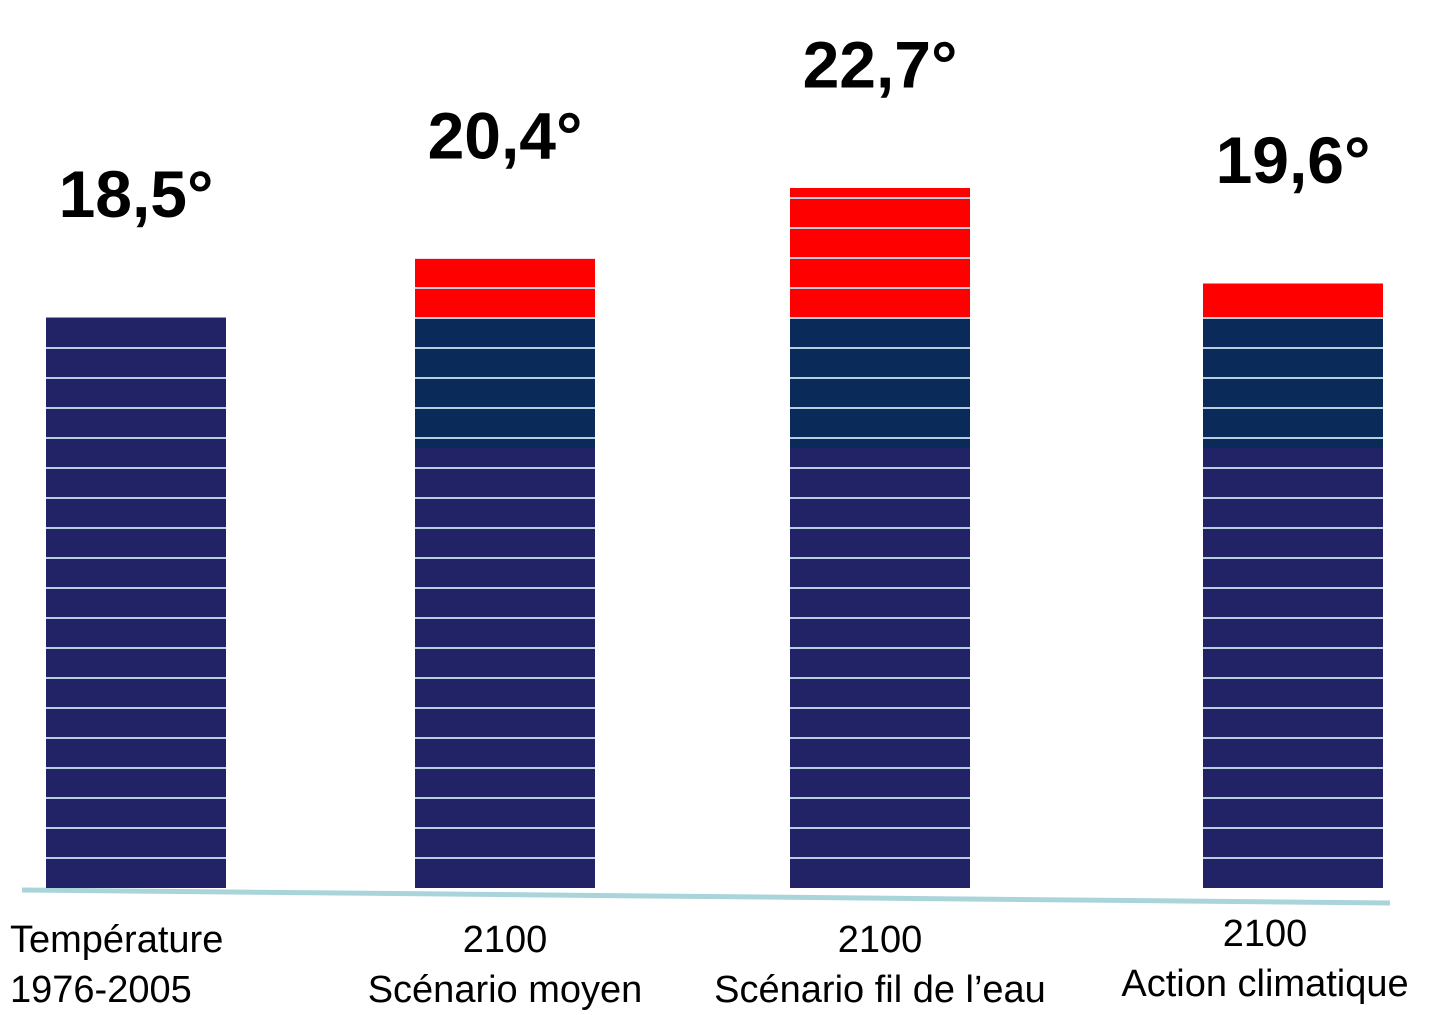 Image resolution: width=1441 pixels, height=1015 pixels. I want to click on x-tick-label: 1976-2005, so click(101, 990).